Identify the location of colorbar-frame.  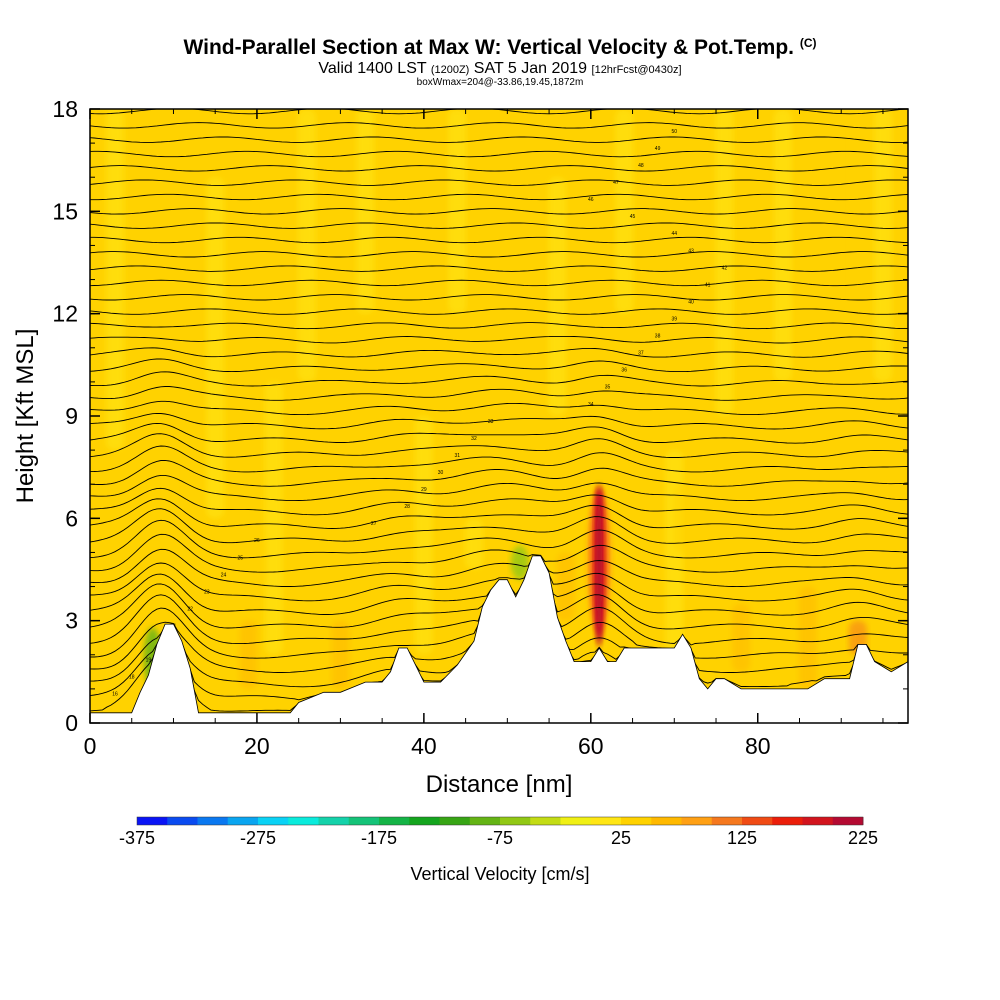
(500, 821).